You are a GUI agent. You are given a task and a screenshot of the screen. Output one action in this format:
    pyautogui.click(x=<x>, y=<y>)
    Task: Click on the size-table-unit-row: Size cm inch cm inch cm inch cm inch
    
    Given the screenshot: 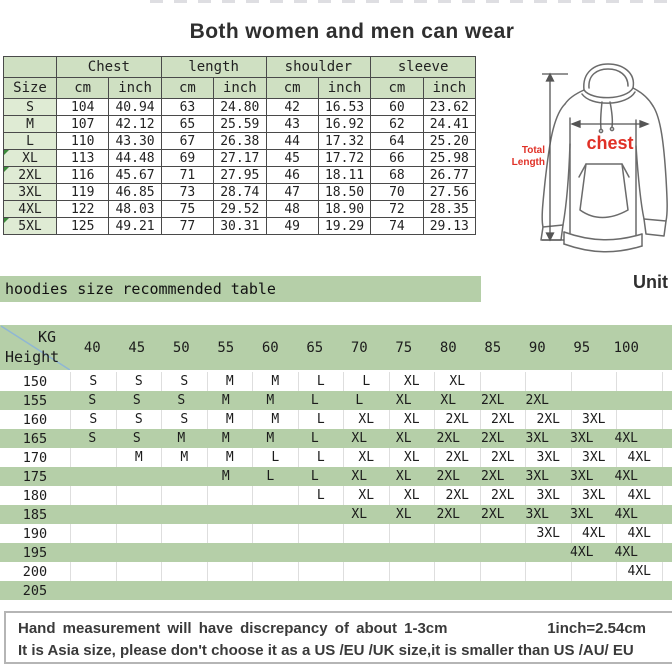 What is the action you would take?
    pyautogui.click(x=240, y=88)
    